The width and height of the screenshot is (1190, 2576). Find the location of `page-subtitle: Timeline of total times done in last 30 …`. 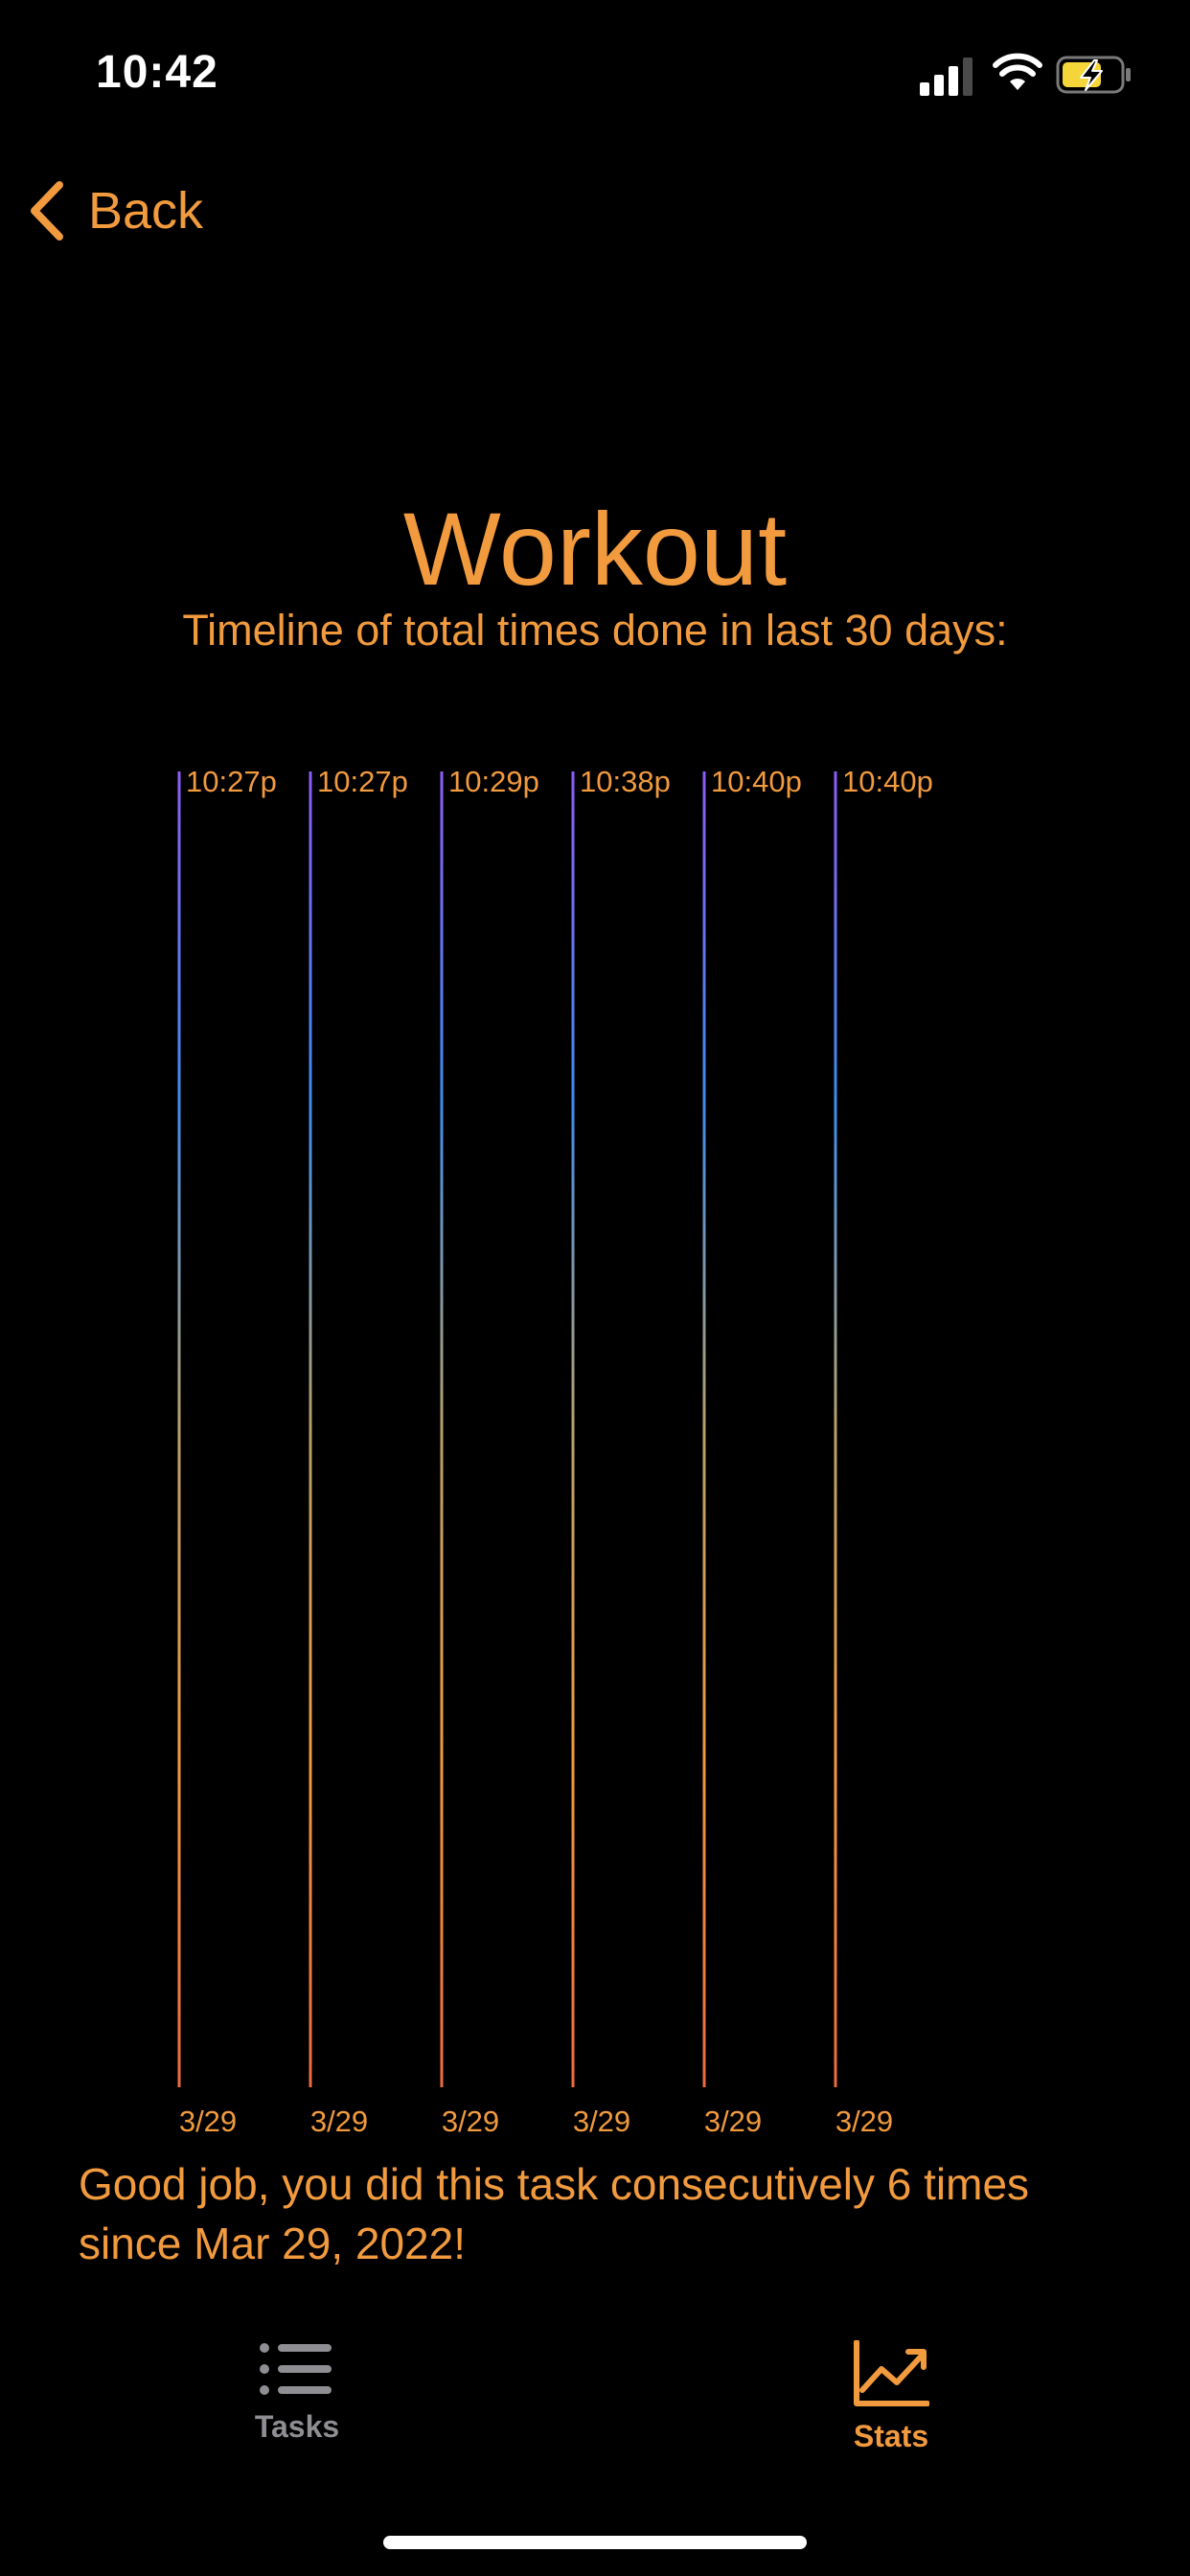

page-subtitle: Timeline of total times done in last 30 … is located at coordinates (595, 630).